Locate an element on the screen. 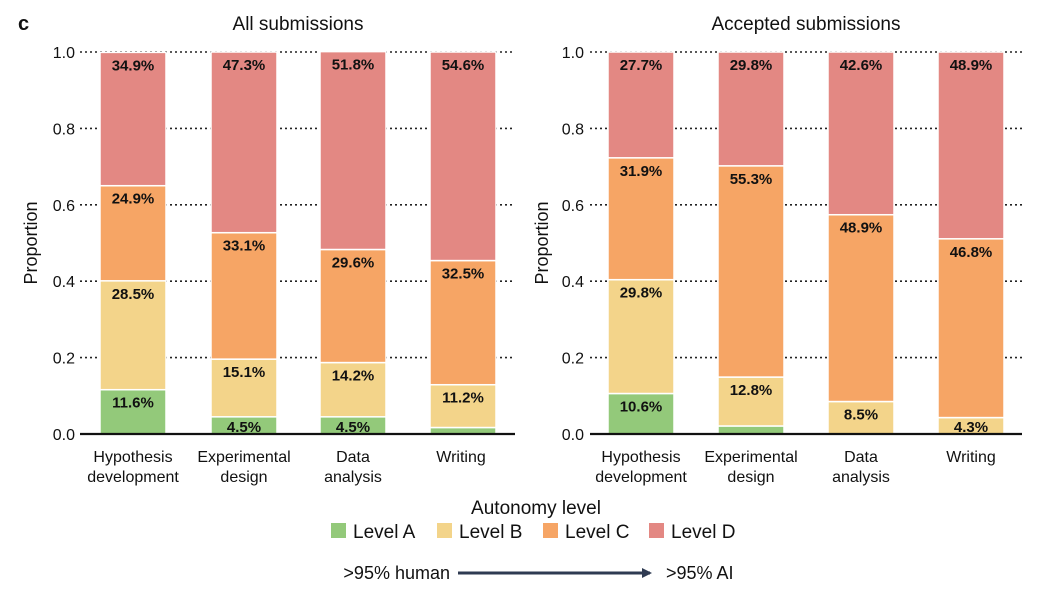 Image resolution: width=1052 pixels, height=596 pixels. scale-left-label: >95% human is located at coordinates (396, 573).